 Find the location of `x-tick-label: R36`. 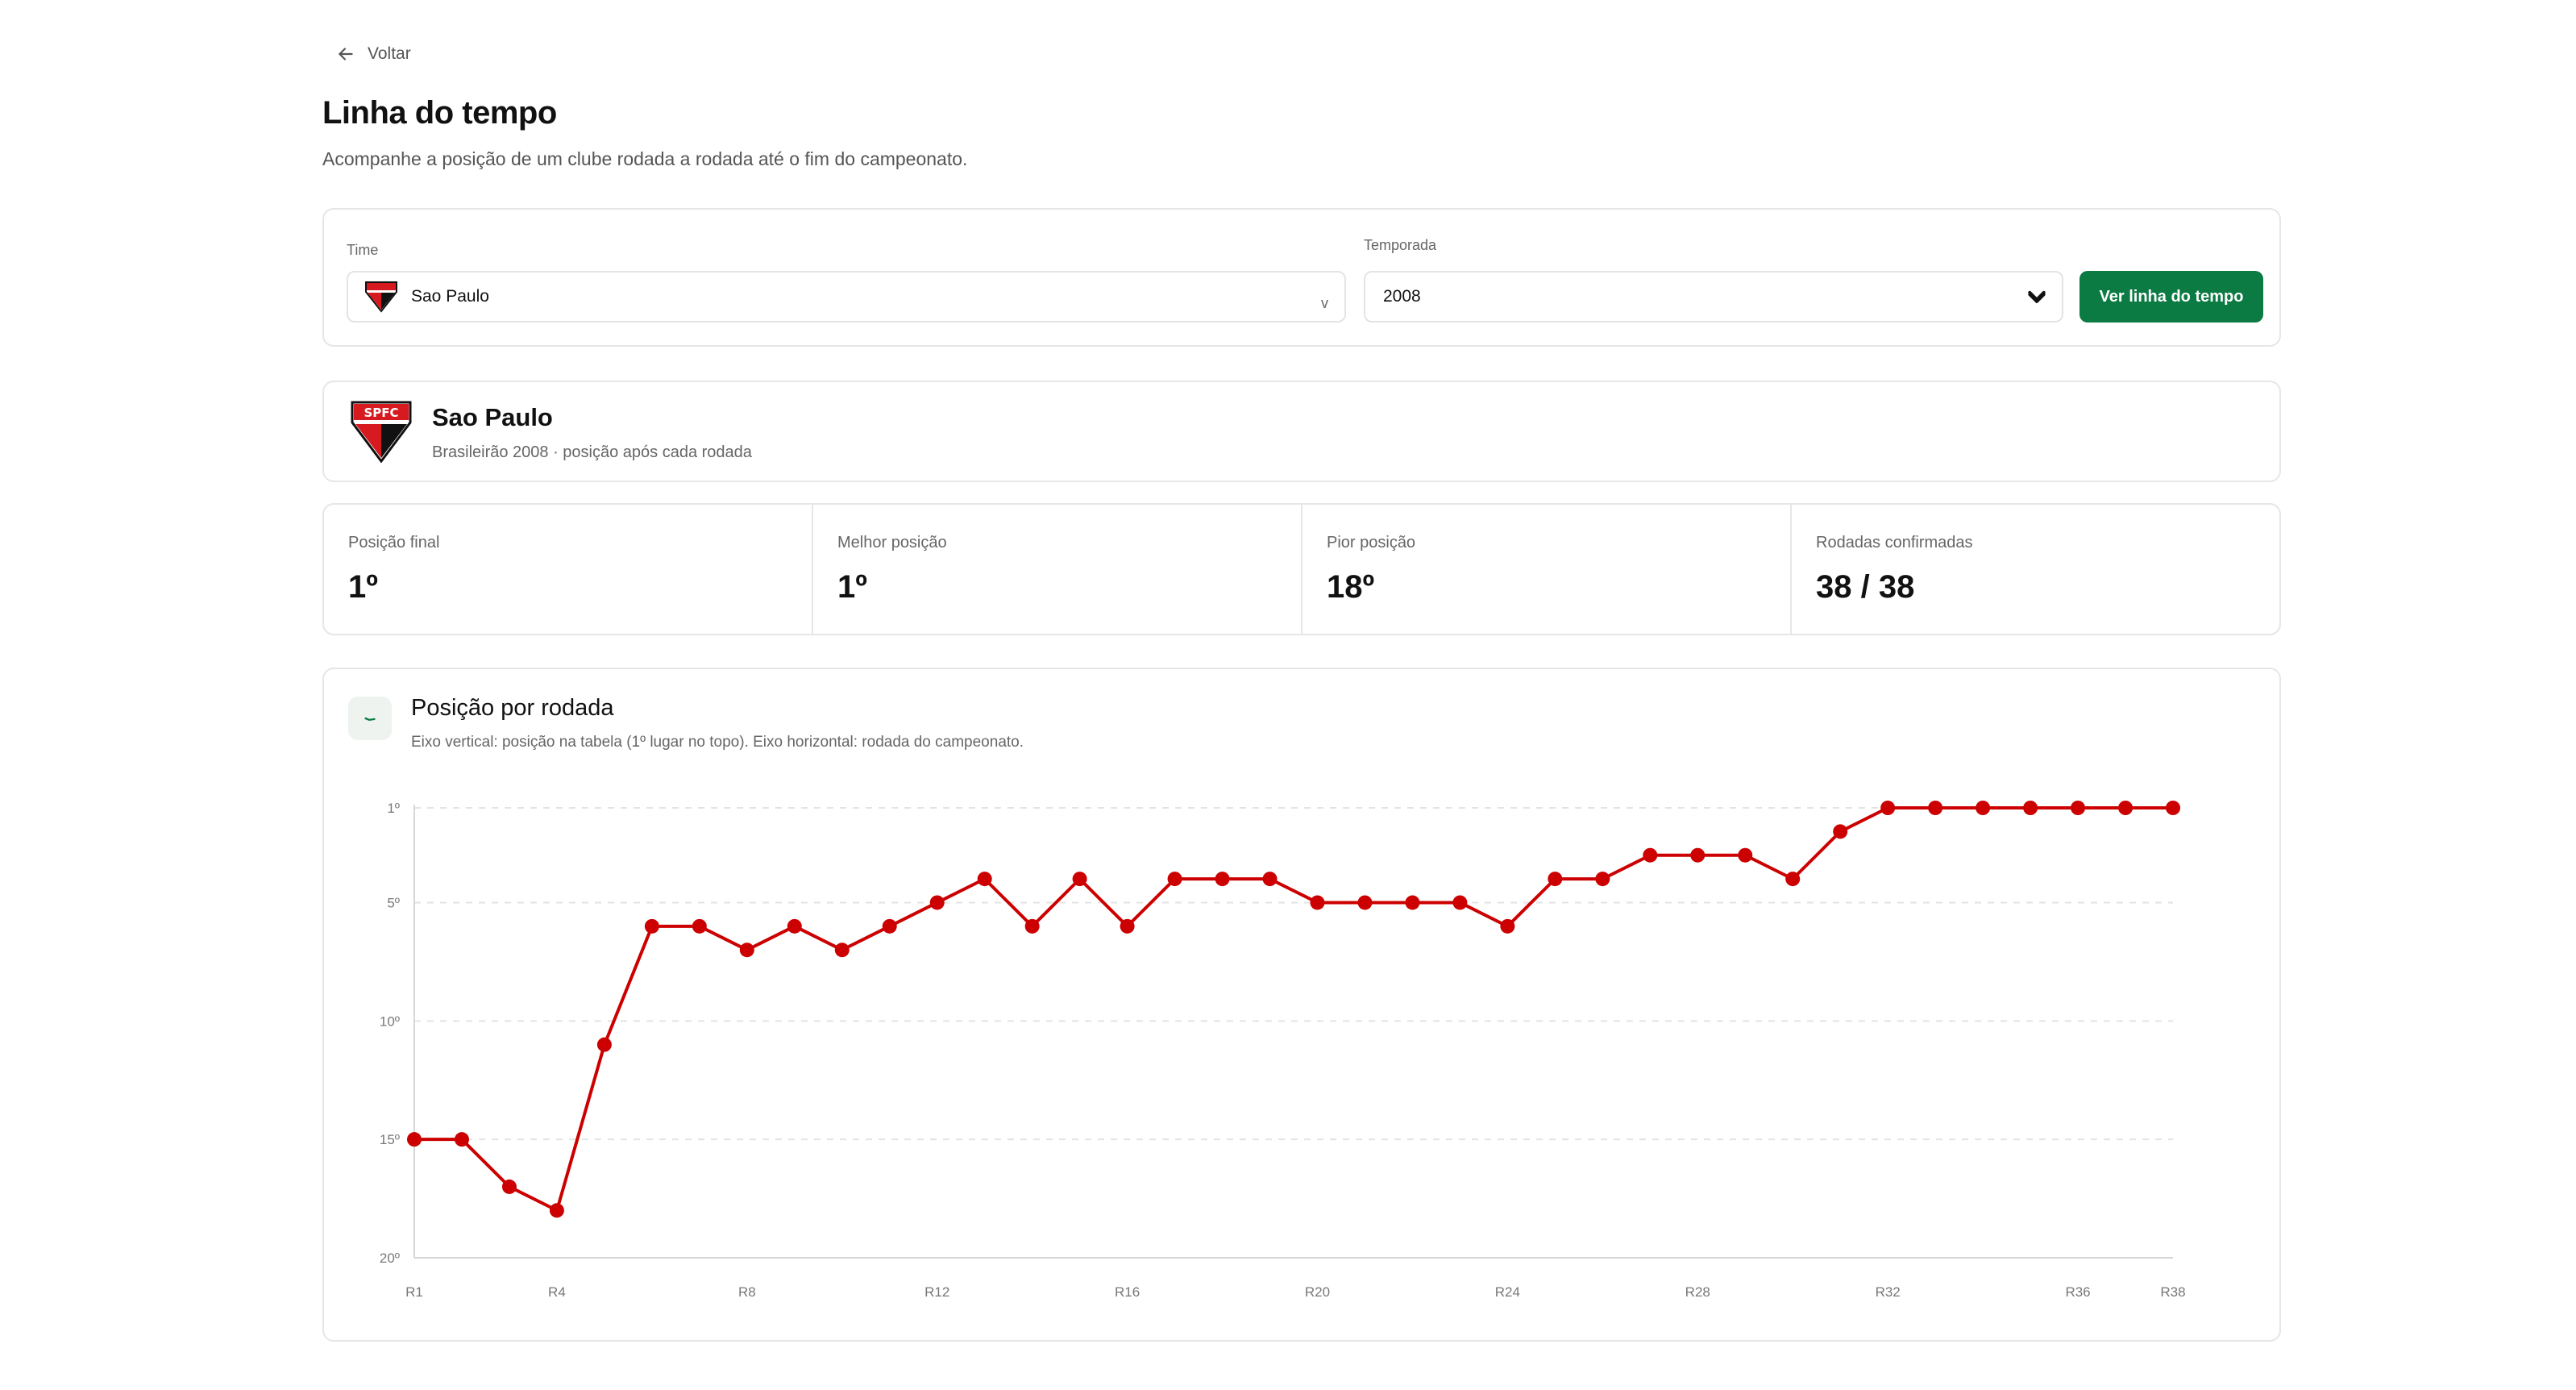

x-tick-label: R36 is located at coordinates (2077, 1292).